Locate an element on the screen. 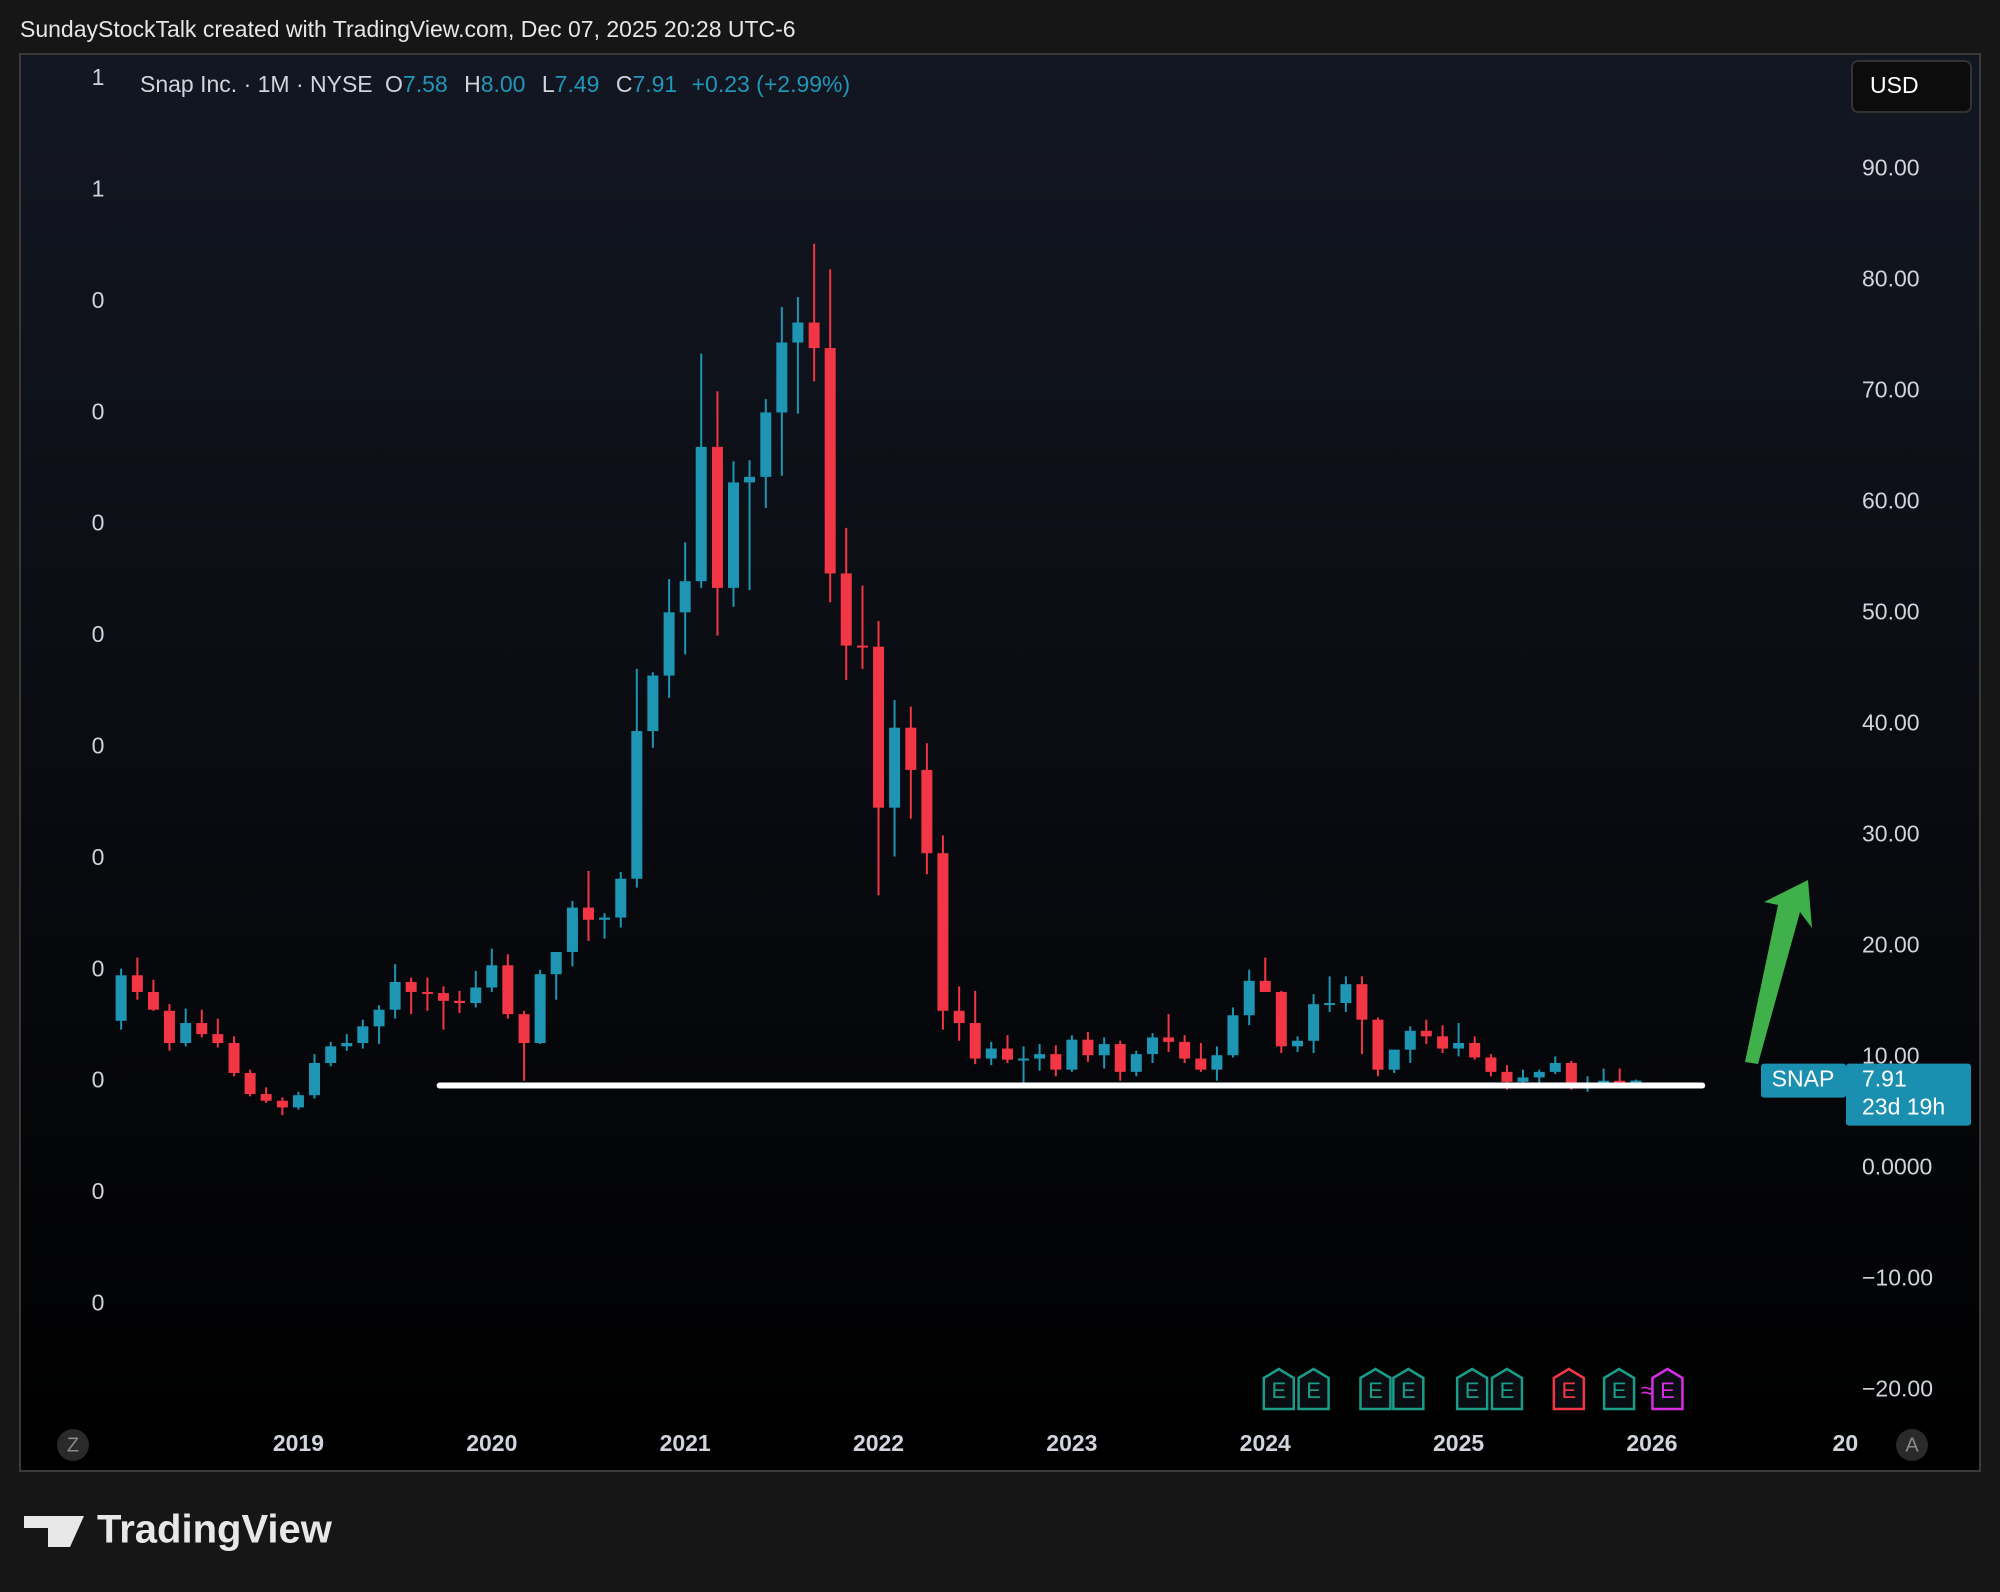  y-tick-label: −20.00 is located at coordinates (1897, 1389).